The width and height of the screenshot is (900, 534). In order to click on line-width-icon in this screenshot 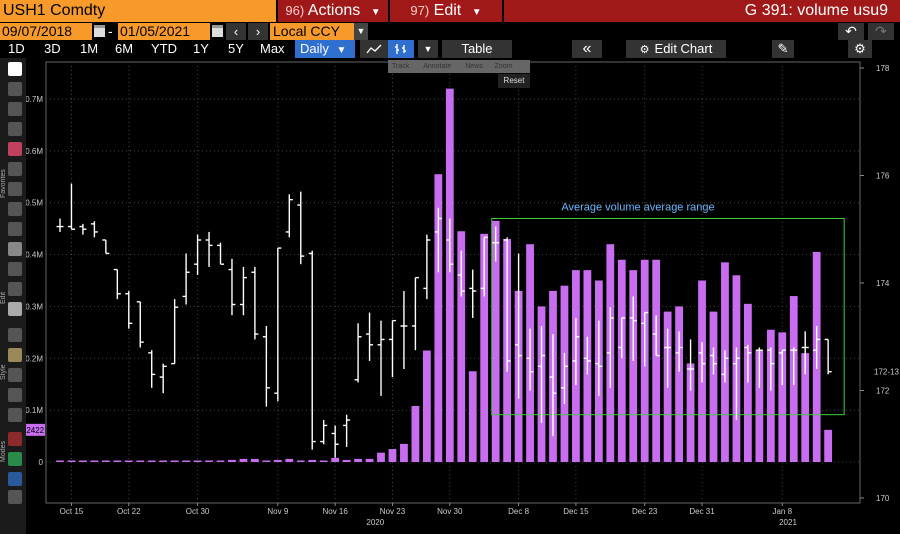, I will do `click(15, 415)`.